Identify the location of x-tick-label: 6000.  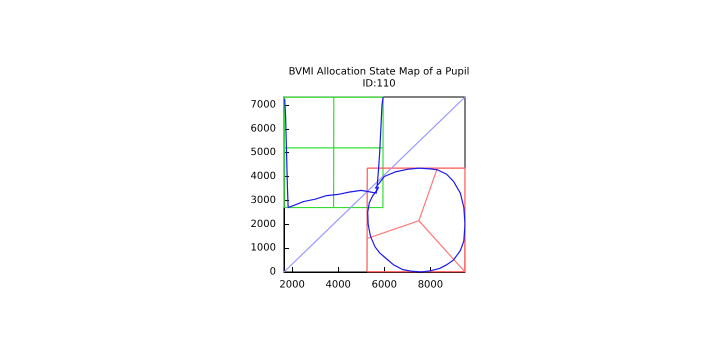
(385, 285).